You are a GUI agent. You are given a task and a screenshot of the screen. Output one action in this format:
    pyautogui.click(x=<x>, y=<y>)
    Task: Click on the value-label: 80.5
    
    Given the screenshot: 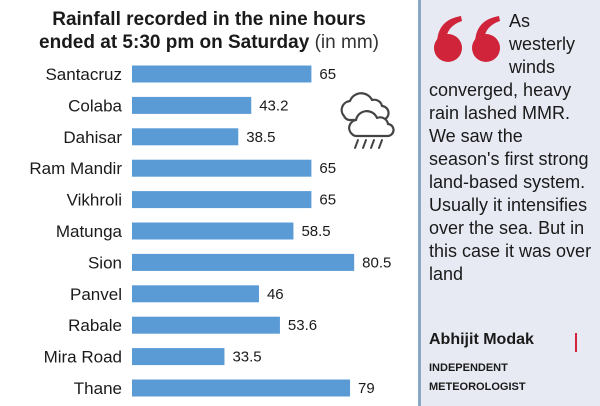 What is the action you would take?
    pyautogui.click(x=376, y=262)
    